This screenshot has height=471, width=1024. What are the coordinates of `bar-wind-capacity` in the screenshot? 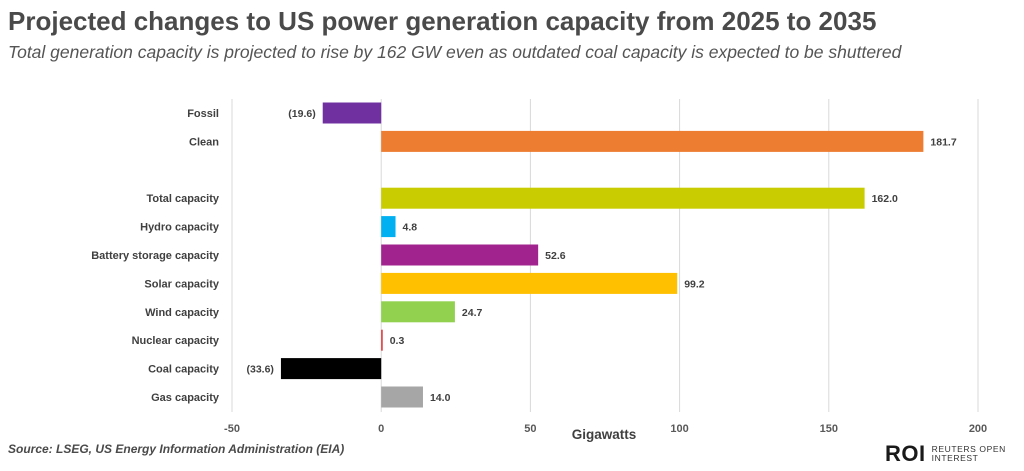 It's located at (418, 312).